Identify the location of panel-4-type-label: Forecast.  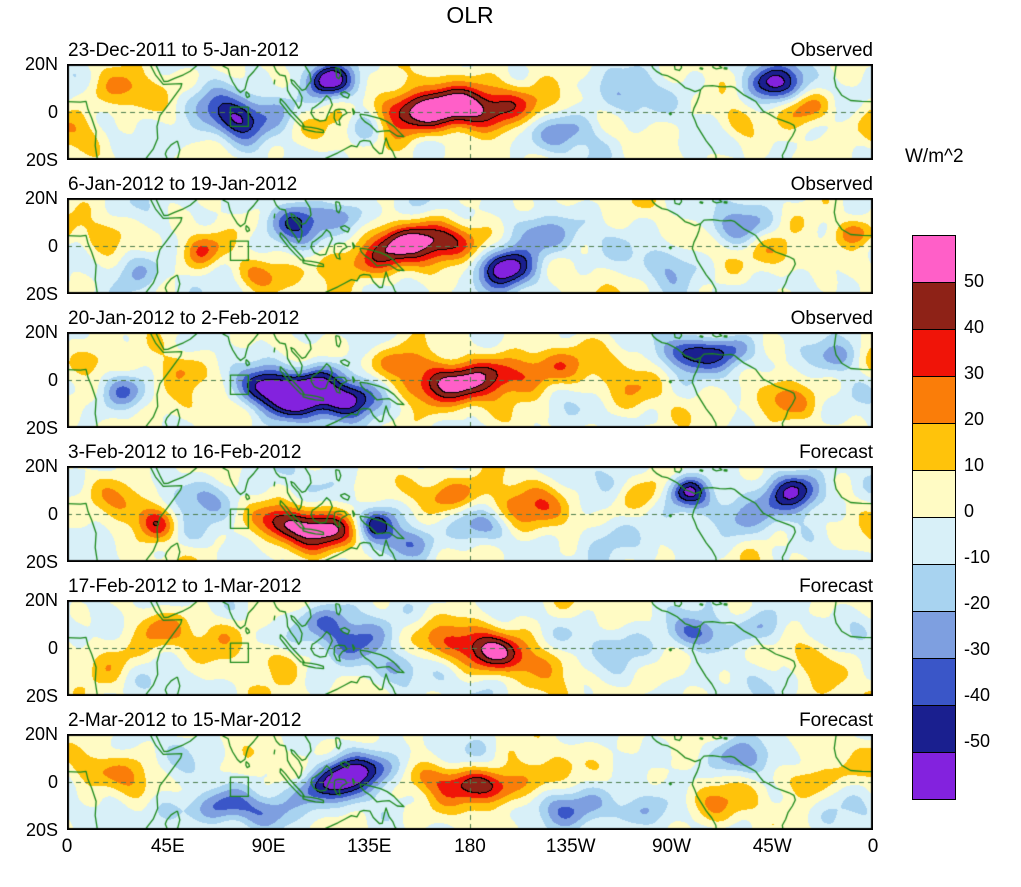
(836, 452).